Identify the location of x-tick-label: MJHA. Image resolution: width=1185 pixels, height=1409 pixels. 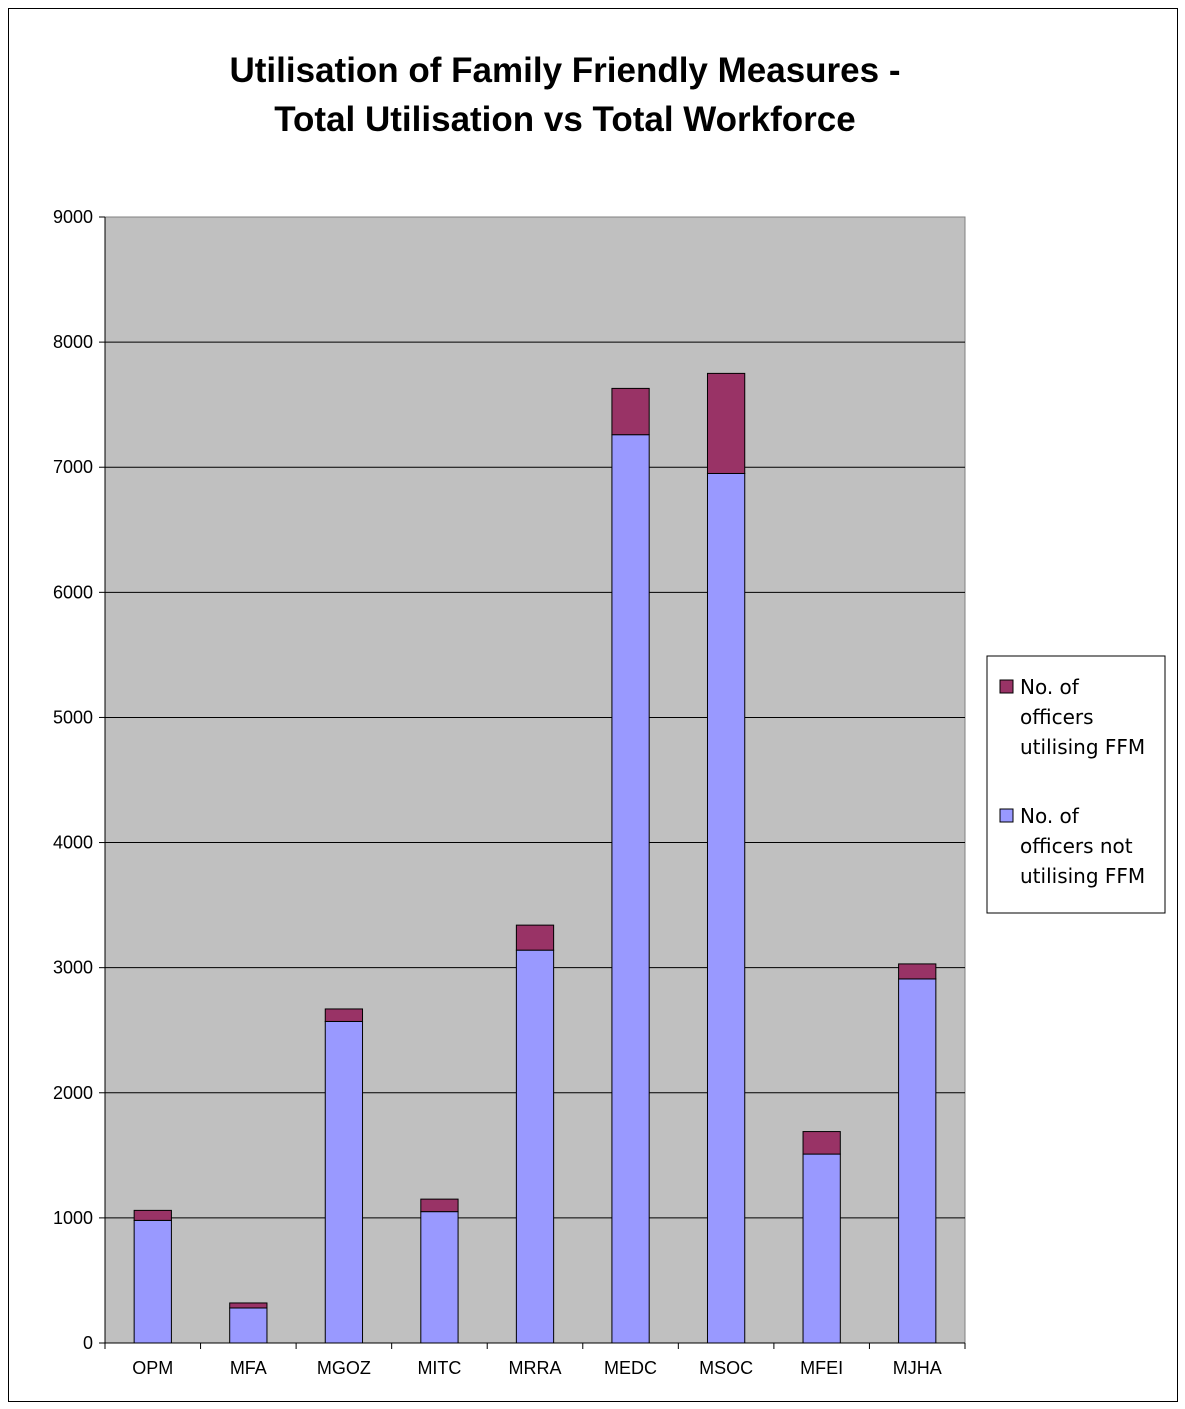
(917, 1368).